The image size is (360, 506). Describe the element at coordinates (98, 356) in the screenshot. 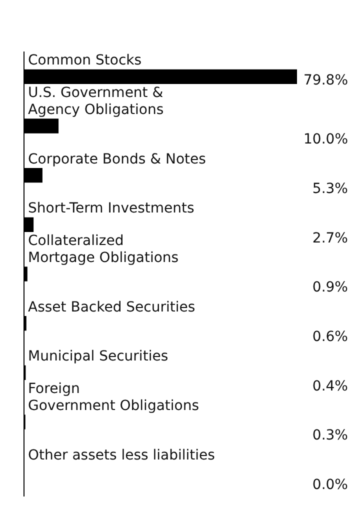

I see `y-tick-label: Municipal Securities` at that location.